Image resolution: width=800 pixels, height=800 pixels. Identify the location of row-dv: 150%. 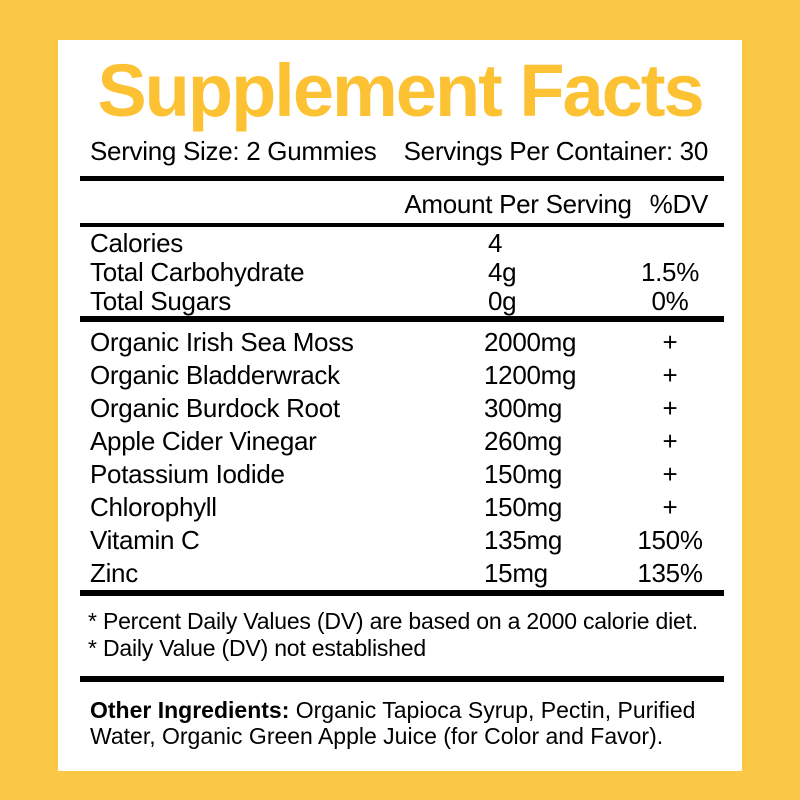
(670, 540).